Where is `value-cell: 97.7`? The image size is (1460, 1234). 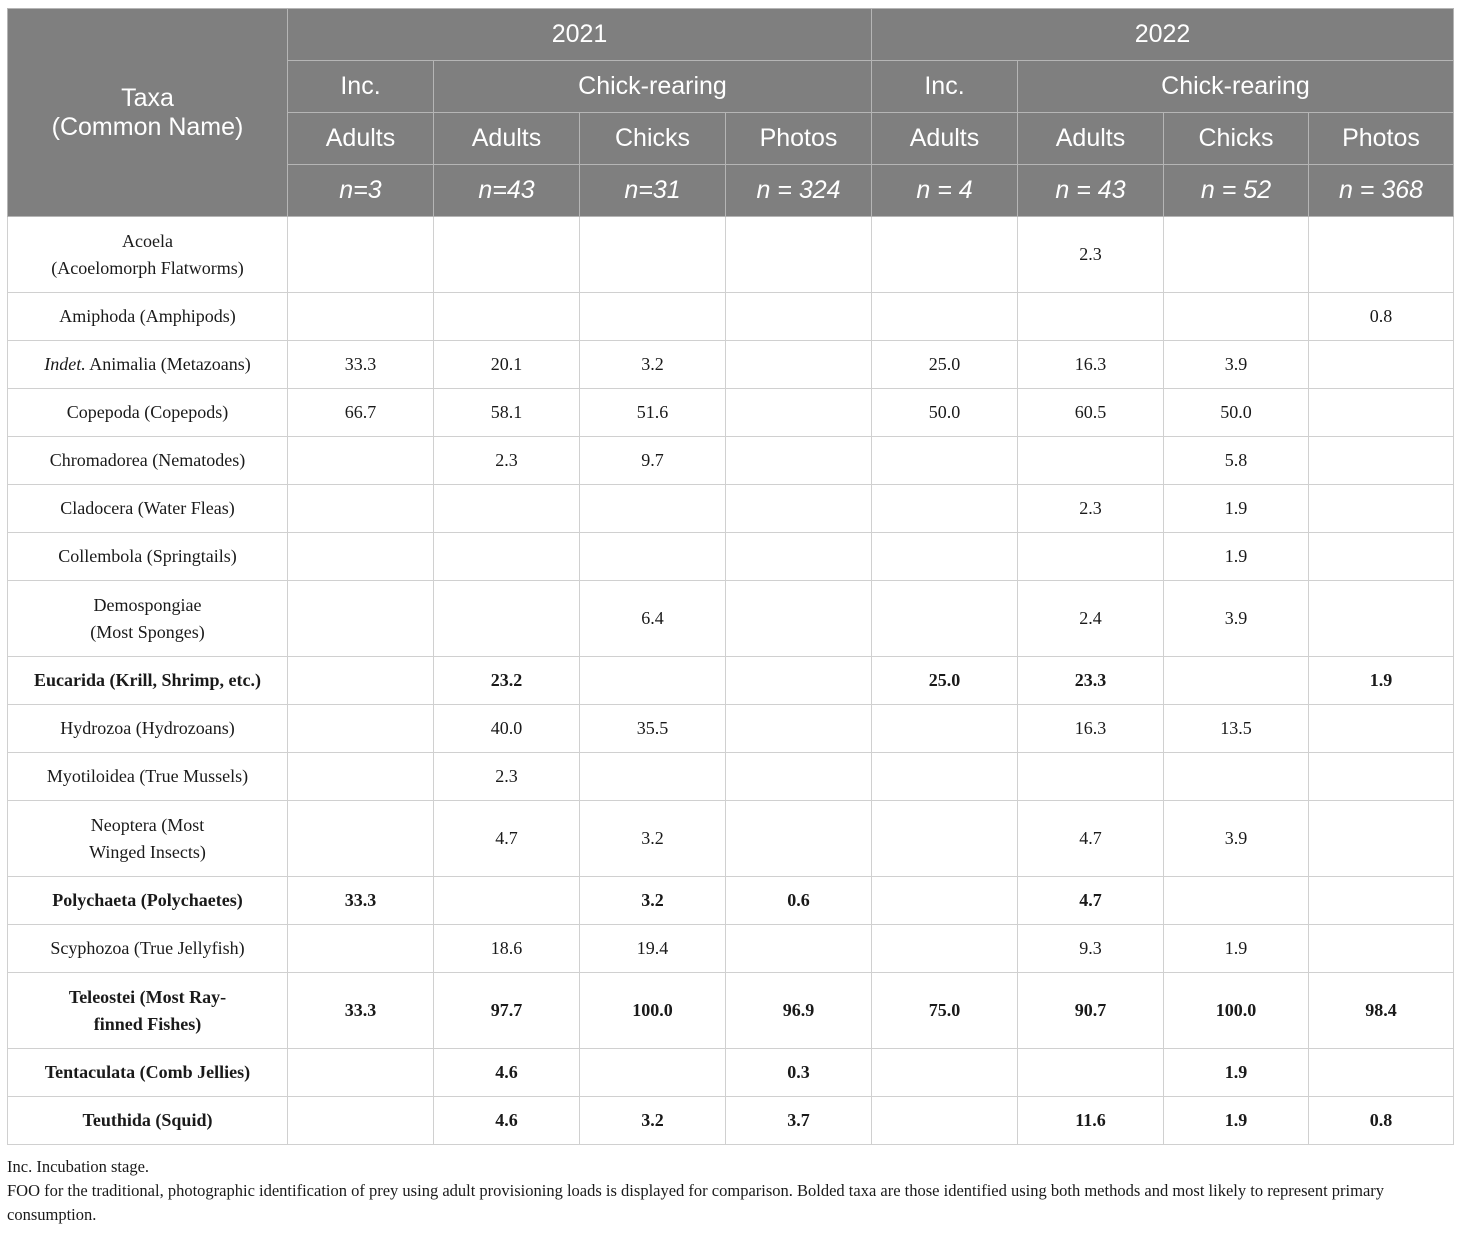
value-cell: 97.7 is located at coordinates (506, 1010).